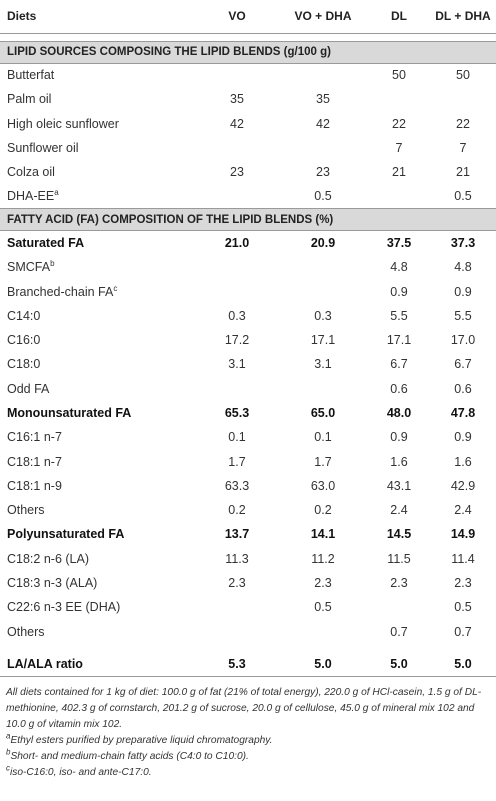  I want to click on table-row: Others 0.7 0.7, so click(248, 632).